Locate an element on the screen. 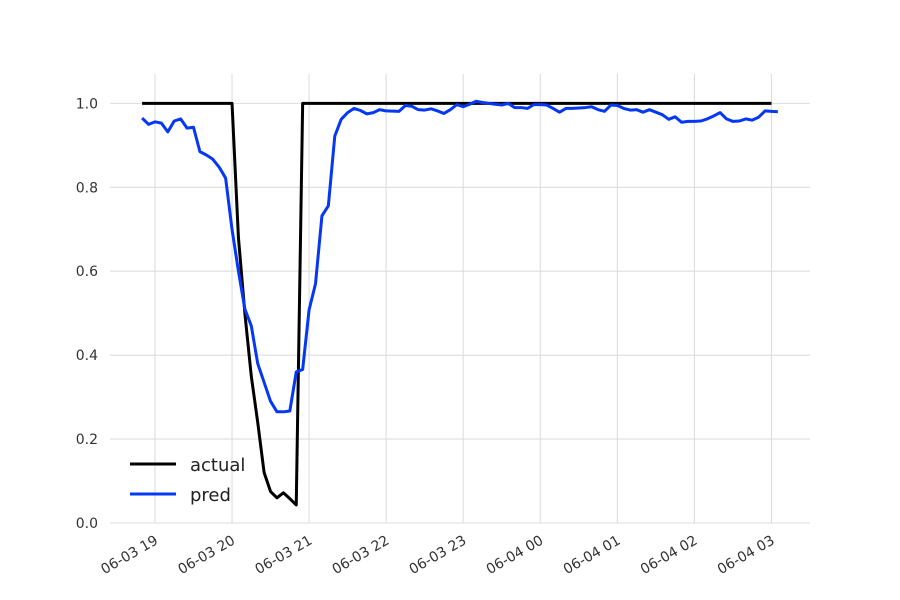  x-tick-label: 06-03 19 is located at coordinates (129, 555).